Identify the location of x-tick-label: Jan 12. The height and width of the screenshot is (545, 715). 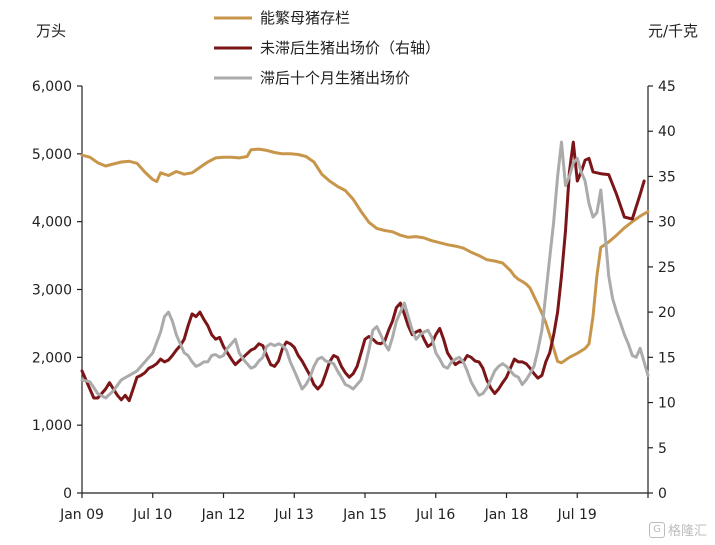
(223, 515).